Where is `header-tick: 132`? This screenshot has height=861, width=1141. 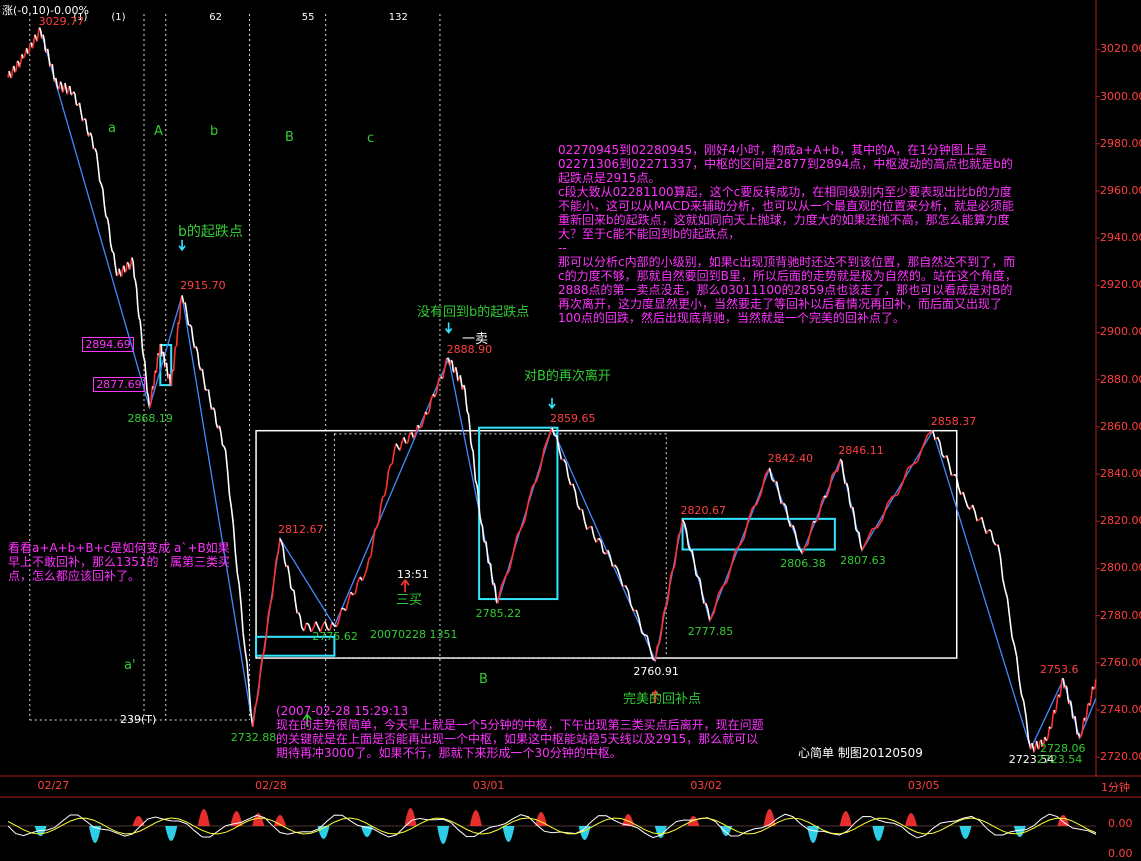 header-tick: 132 is located at coordinates (398, 17).